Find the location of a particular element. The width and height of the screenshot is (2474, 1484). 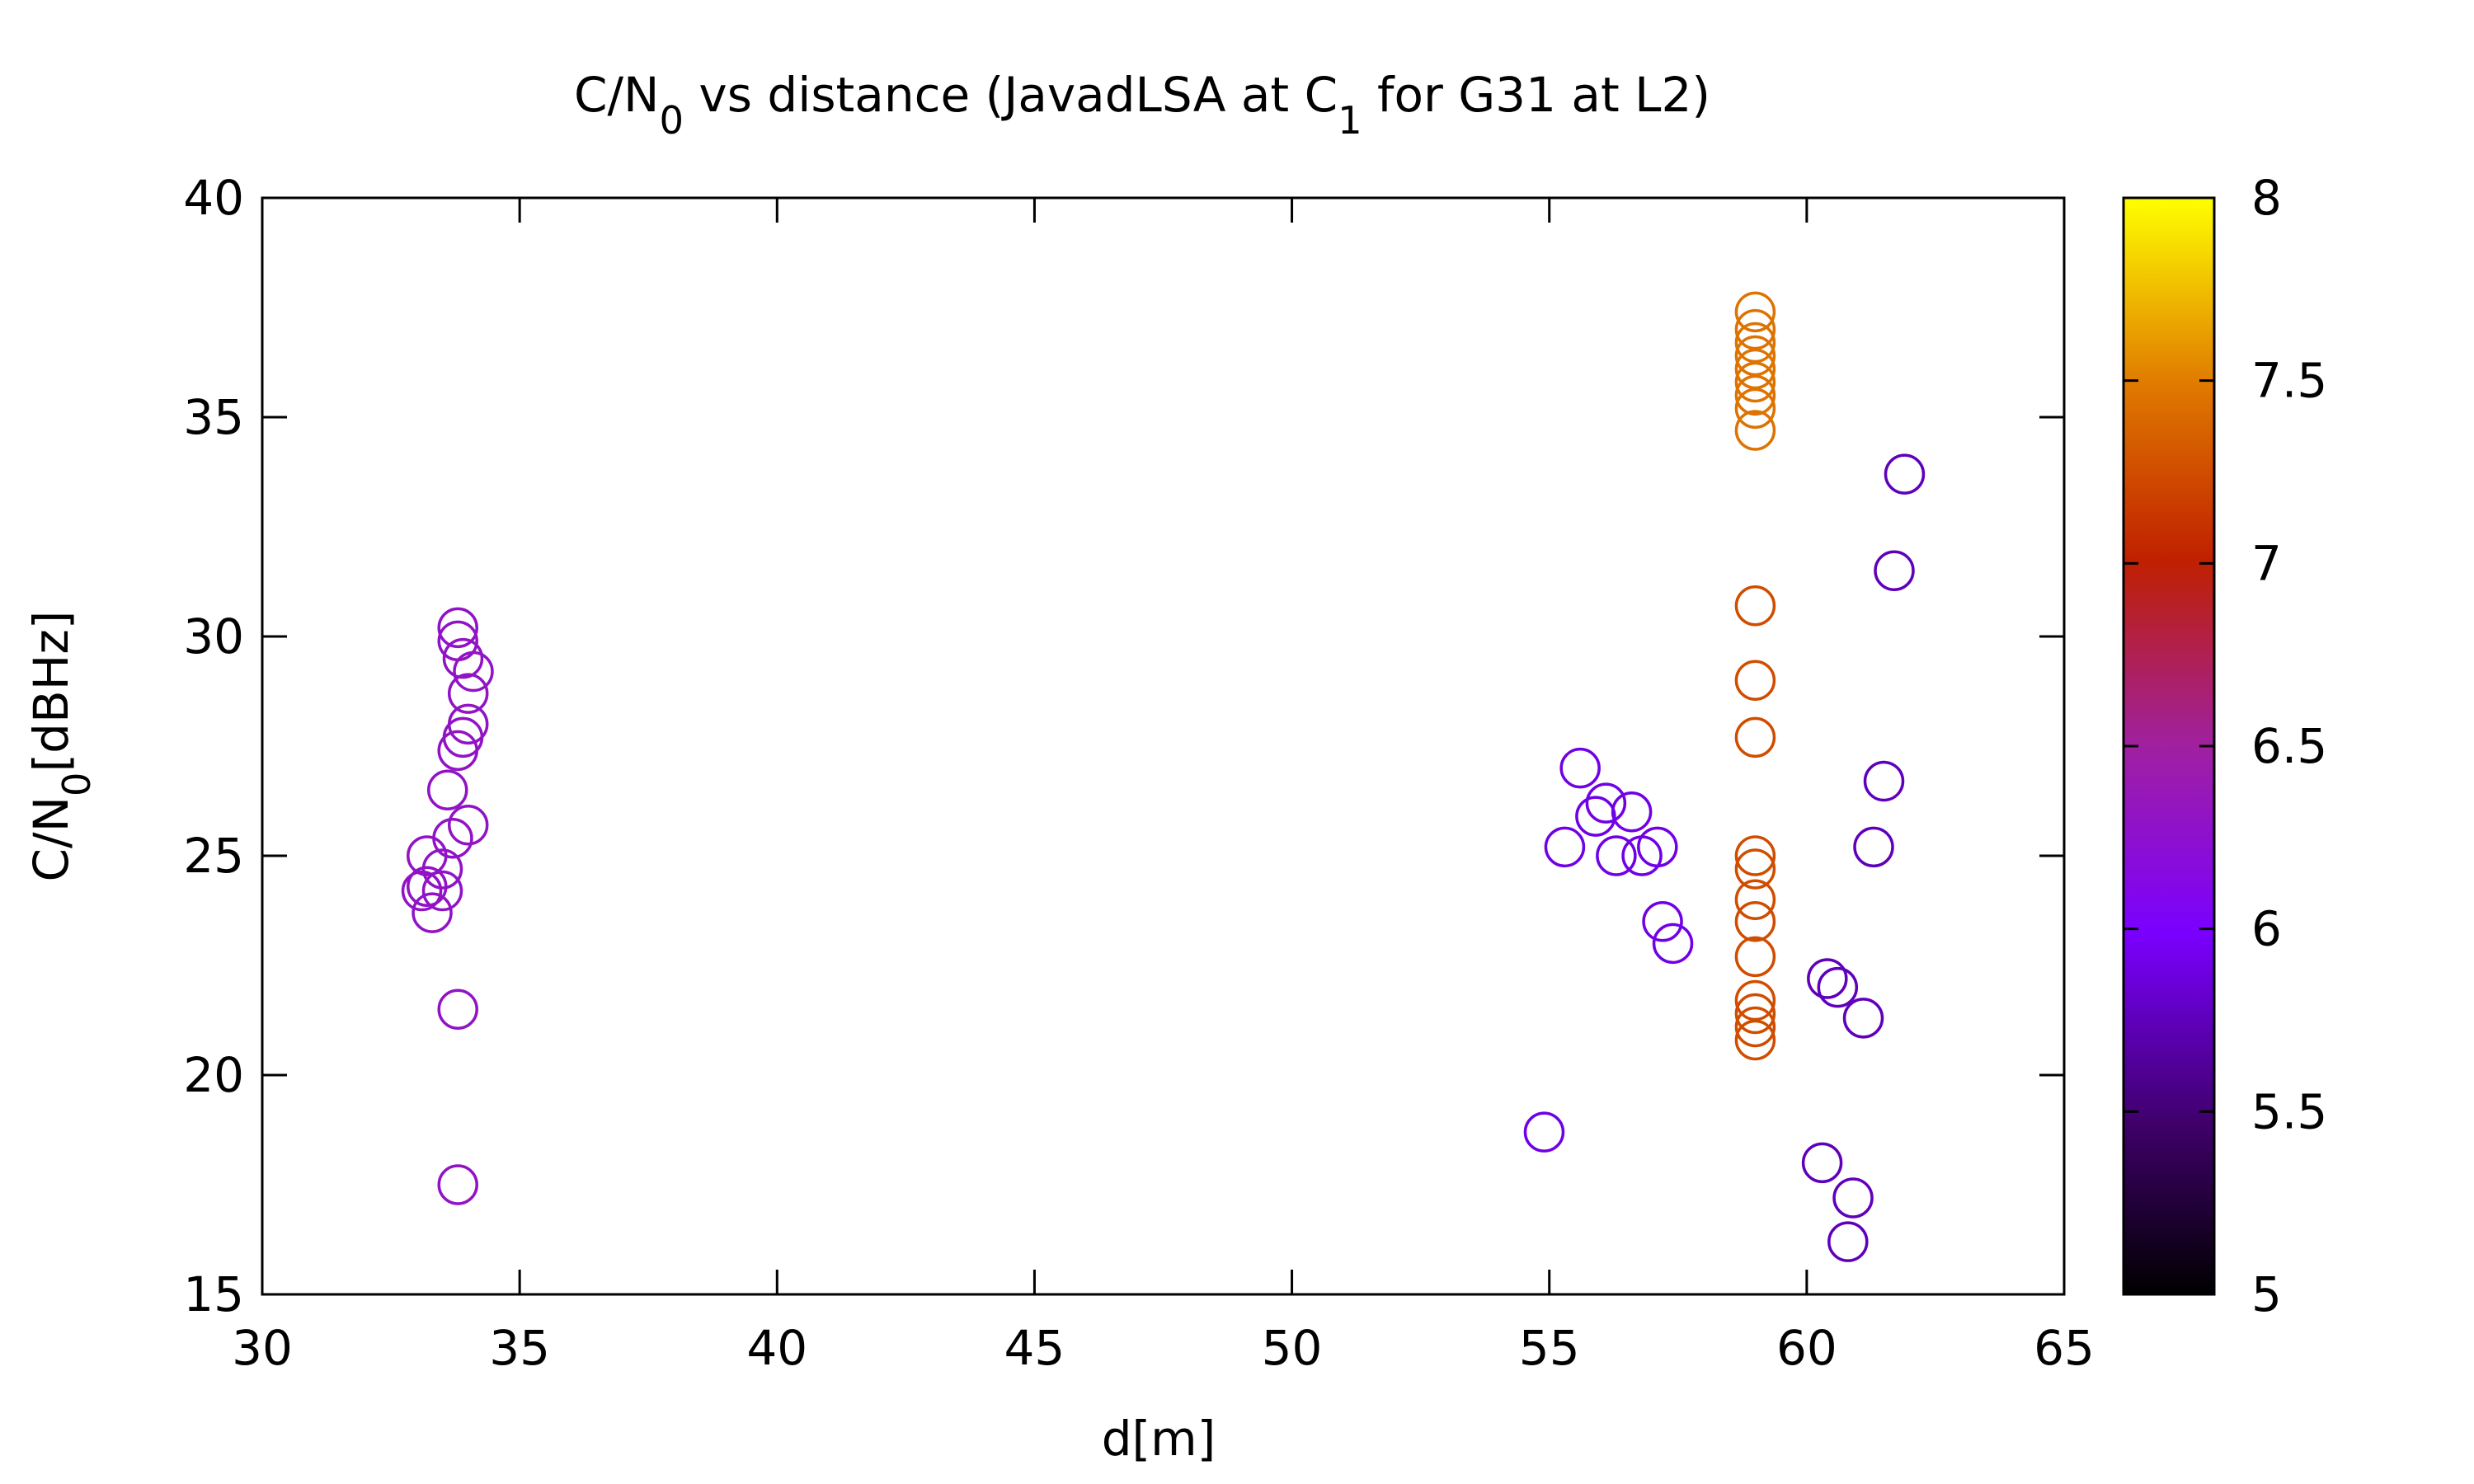

x-tick-label: 60 is located at coordinates (1806, 1348).